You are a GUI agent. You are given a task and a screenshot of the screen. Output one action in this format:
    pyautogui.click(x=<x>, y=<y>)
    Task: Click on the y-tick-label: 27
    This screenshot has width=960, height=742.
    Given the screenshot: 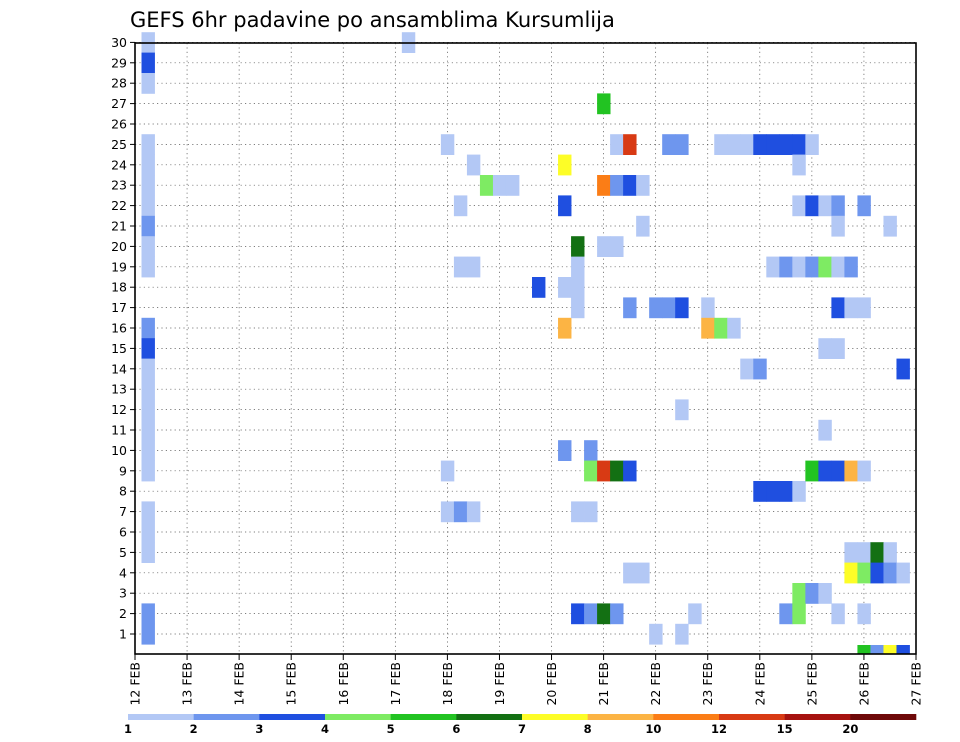 What is the action you would take?
    pyautogui.click(x=119, y=103)
    